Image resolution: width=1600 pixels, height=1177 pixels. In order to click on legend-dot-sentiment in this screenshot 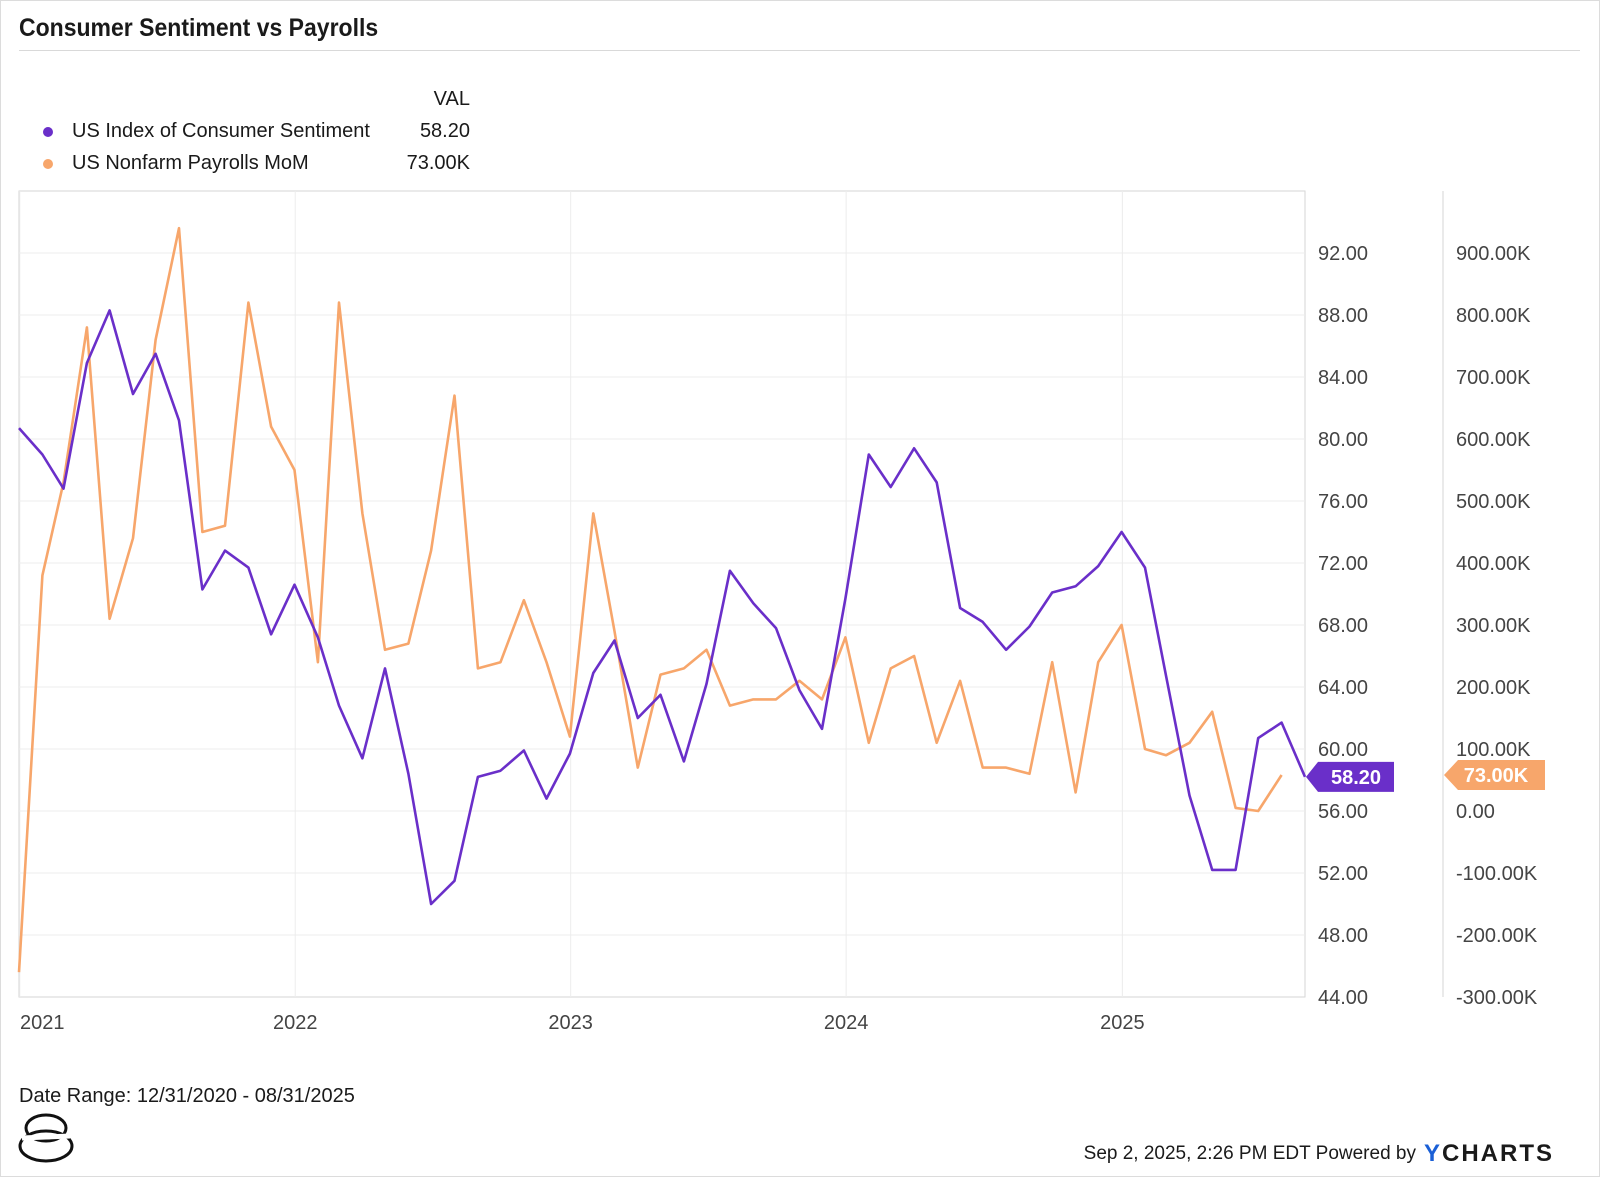, I will do `click(48, 132)`.